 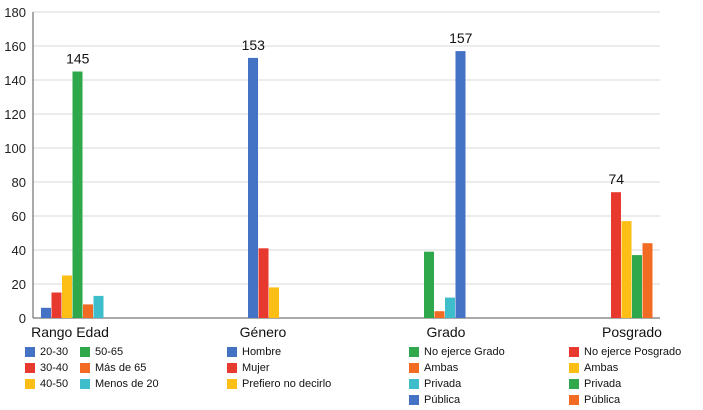 I want to click on y-tick-label: 40, so click(x=19, y=250).